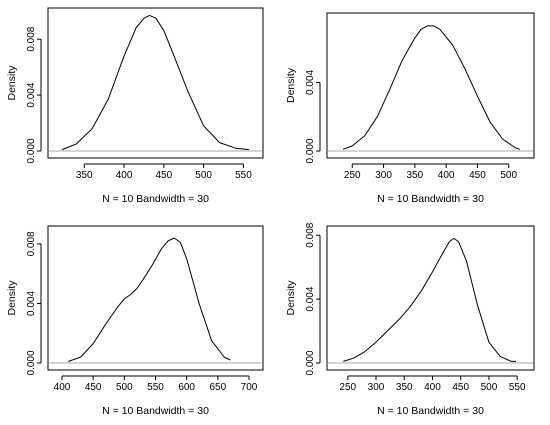 This screenshot has height=425, width=550. Describe the element at coordinates (186, 387) in the screenshot. I see `x-tick-label: 600` at that location.